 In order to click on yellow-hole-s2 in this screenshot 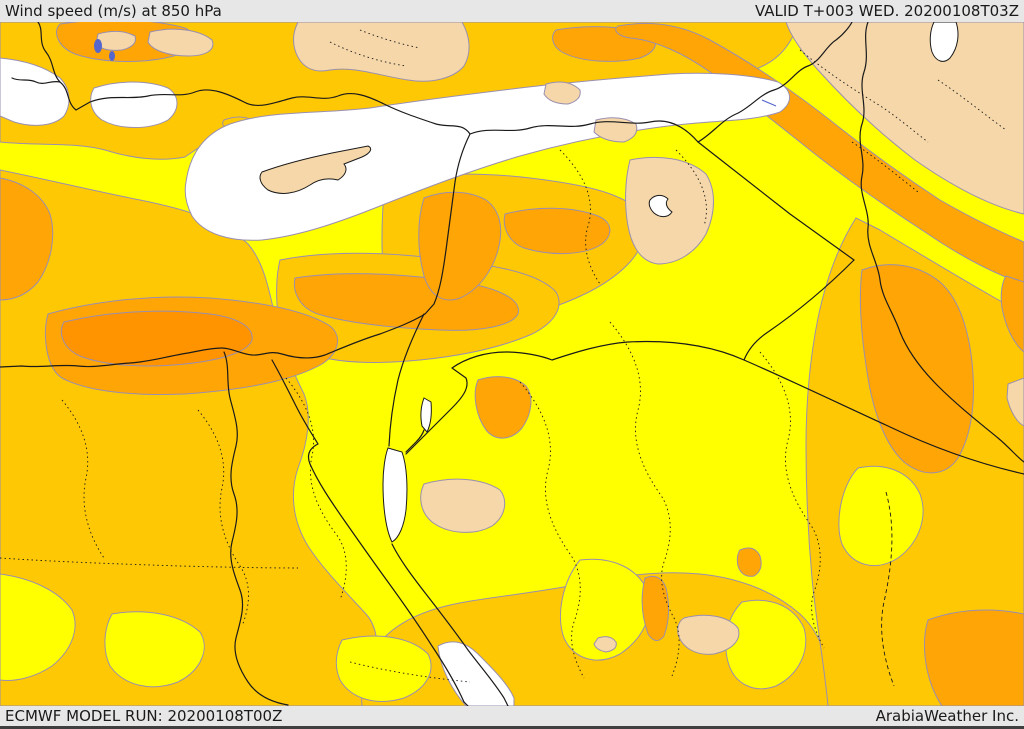, I will do `click(383, 668)`.